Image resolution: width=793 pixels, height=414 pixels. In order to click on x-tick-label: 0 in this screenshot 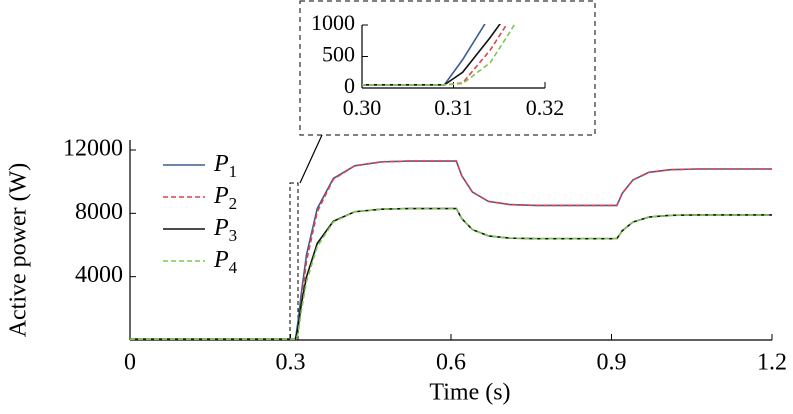, I will do `click(130, 363)`.